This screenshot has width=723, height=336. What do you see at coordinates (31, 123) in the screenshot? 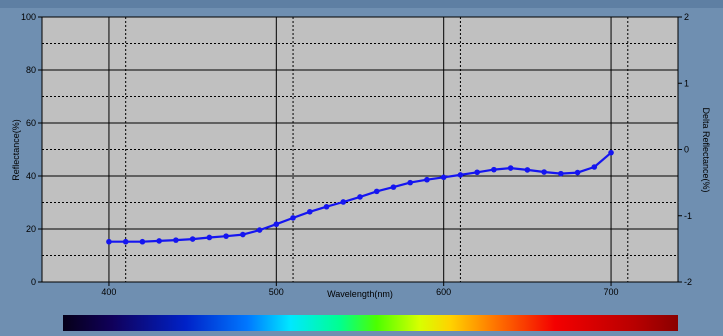
I see `y-tick-label: 60` at bounding box center [31, 123].